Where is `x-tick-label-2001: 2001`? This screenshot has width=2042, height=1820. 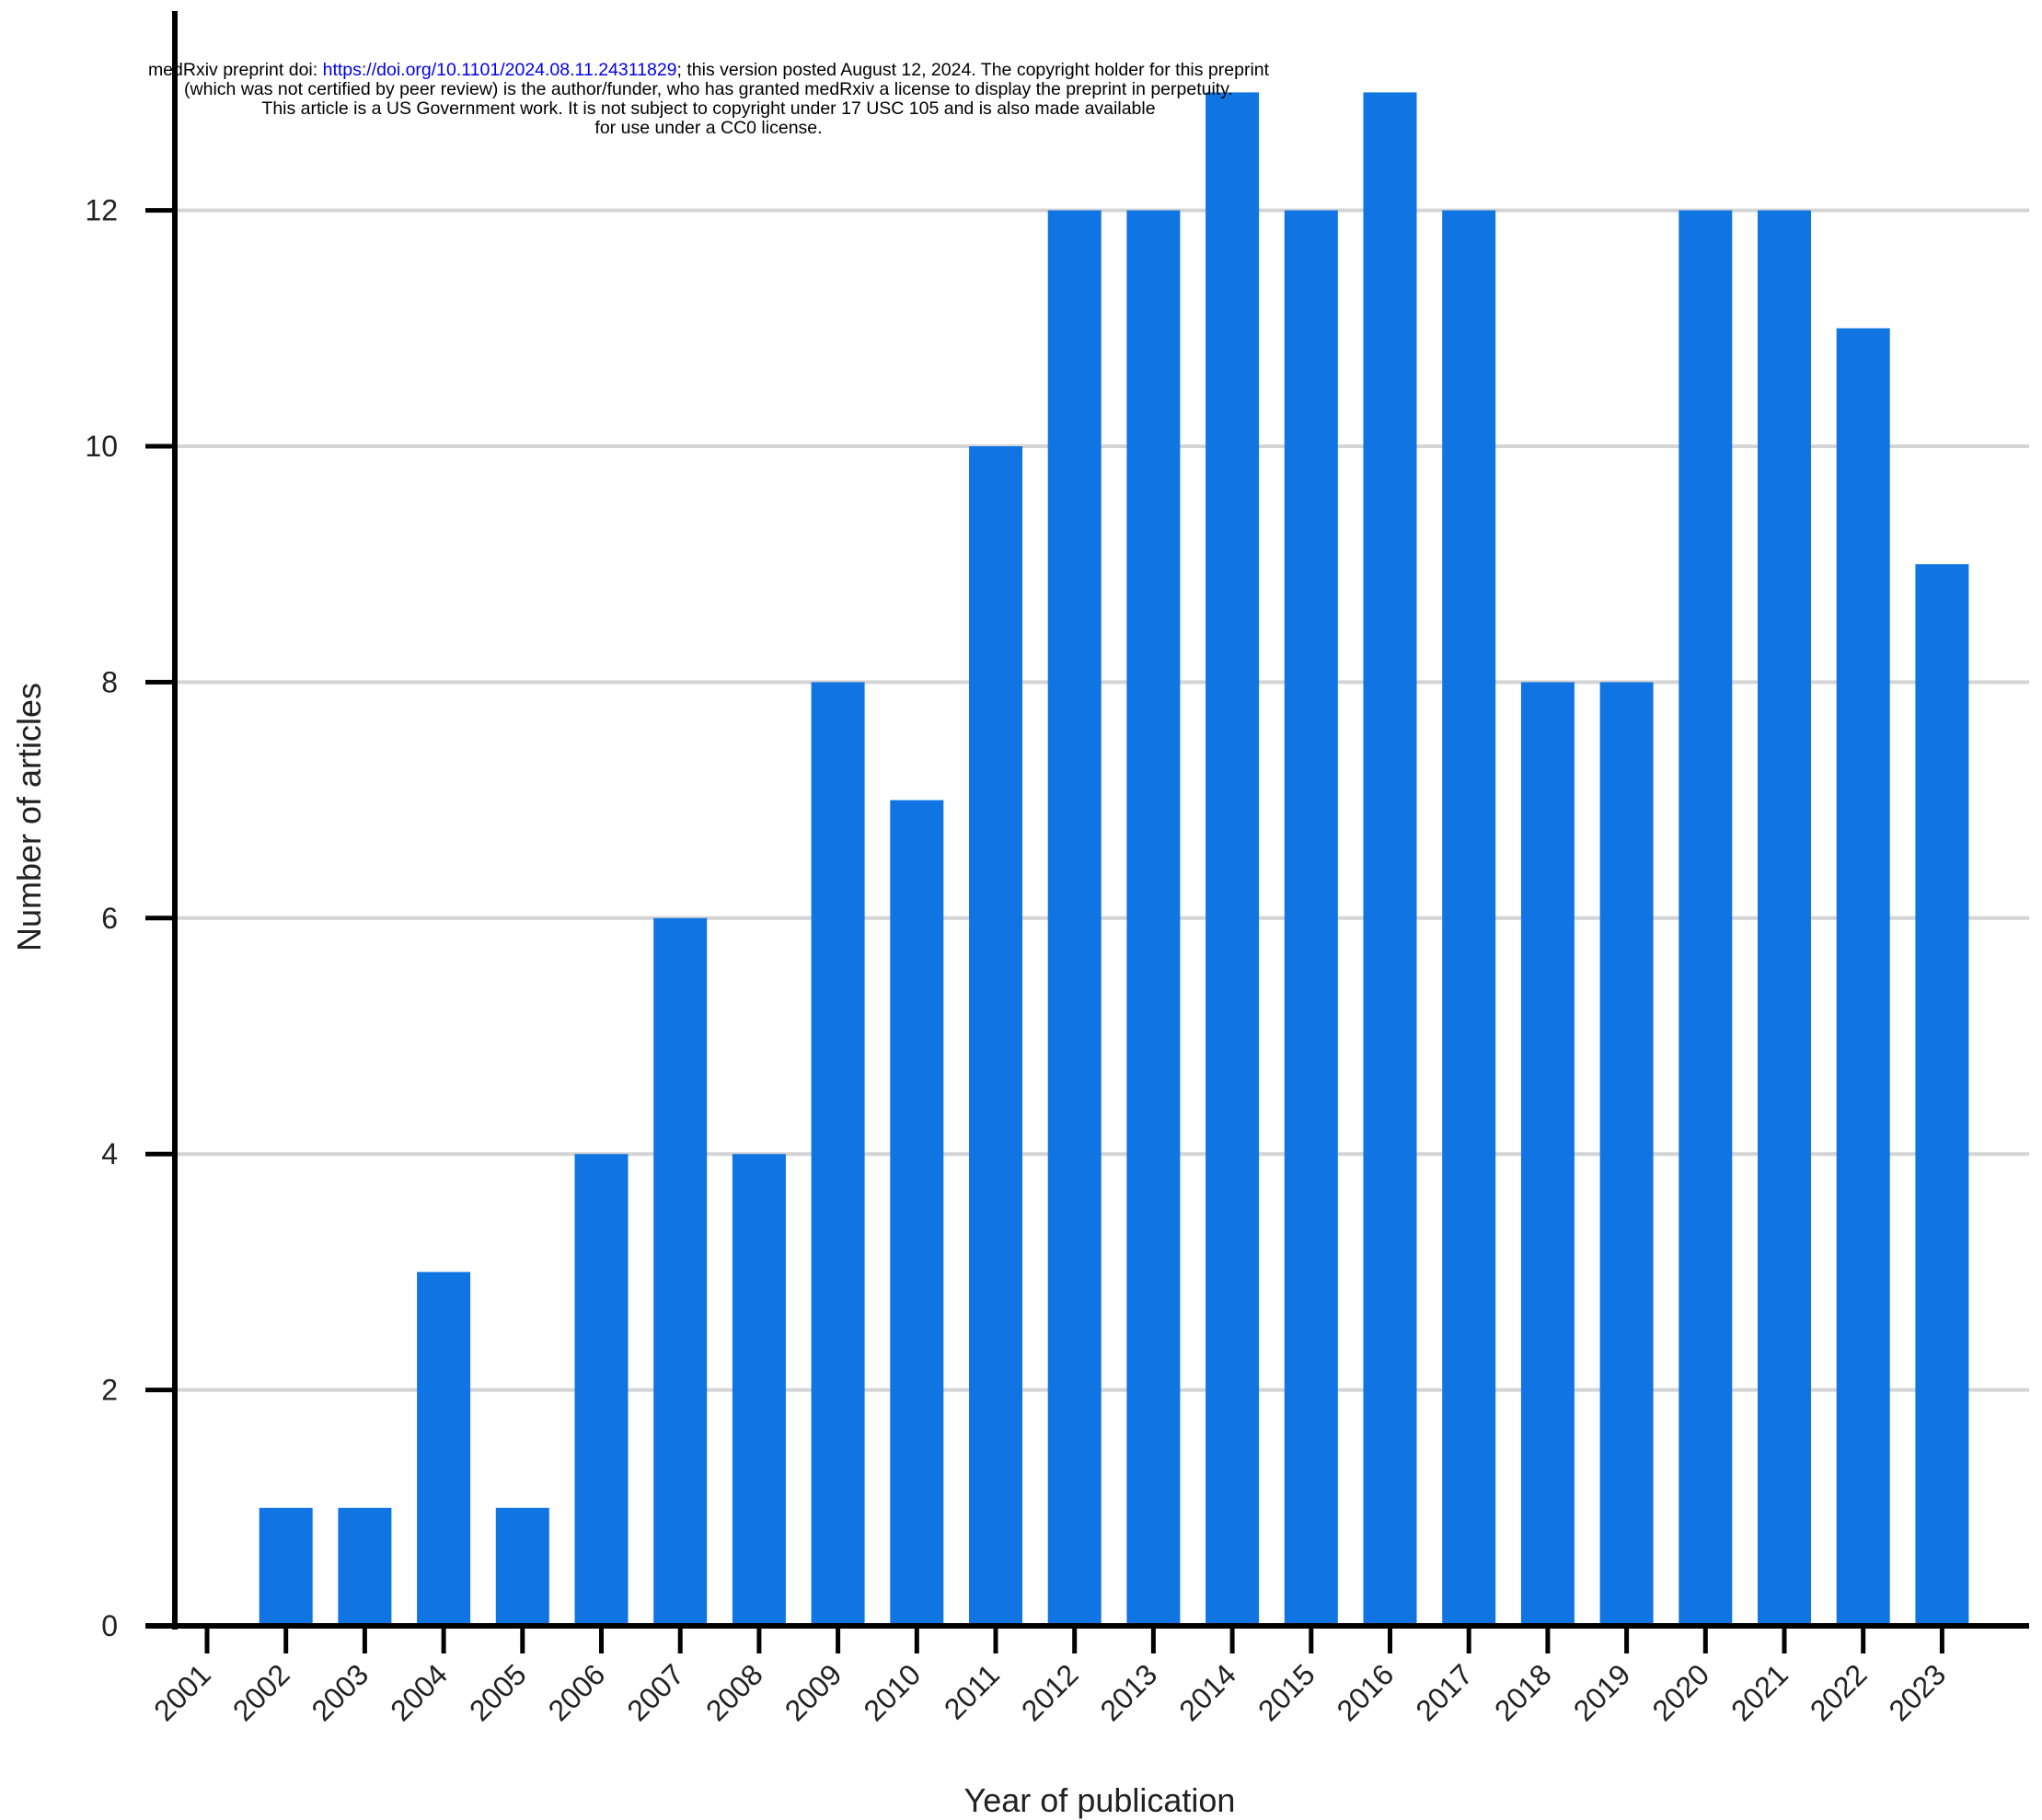 x-tick-label-2001: 2001 is located at coordinates (182, 1692).